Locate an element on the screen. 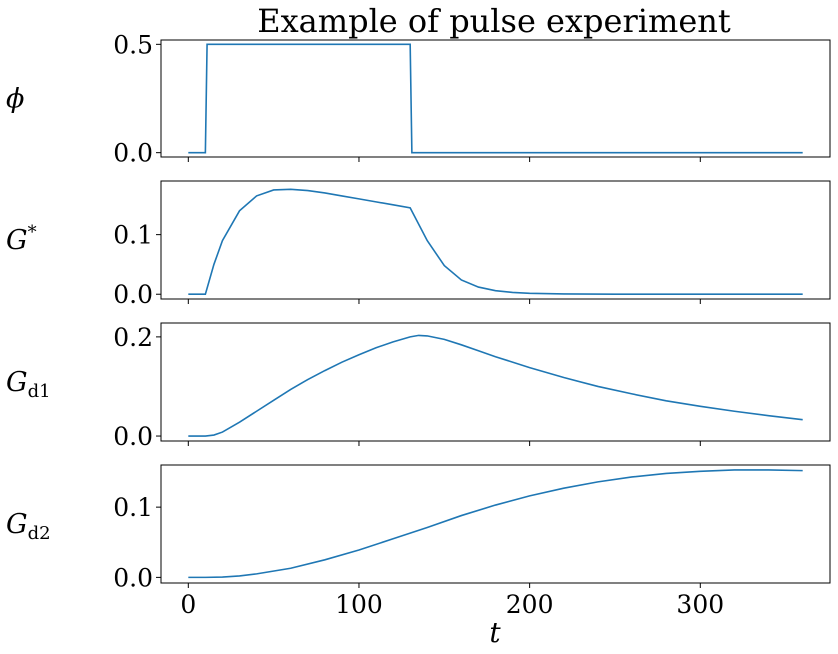  panel-4-frame is located at coordinates (495, 524).